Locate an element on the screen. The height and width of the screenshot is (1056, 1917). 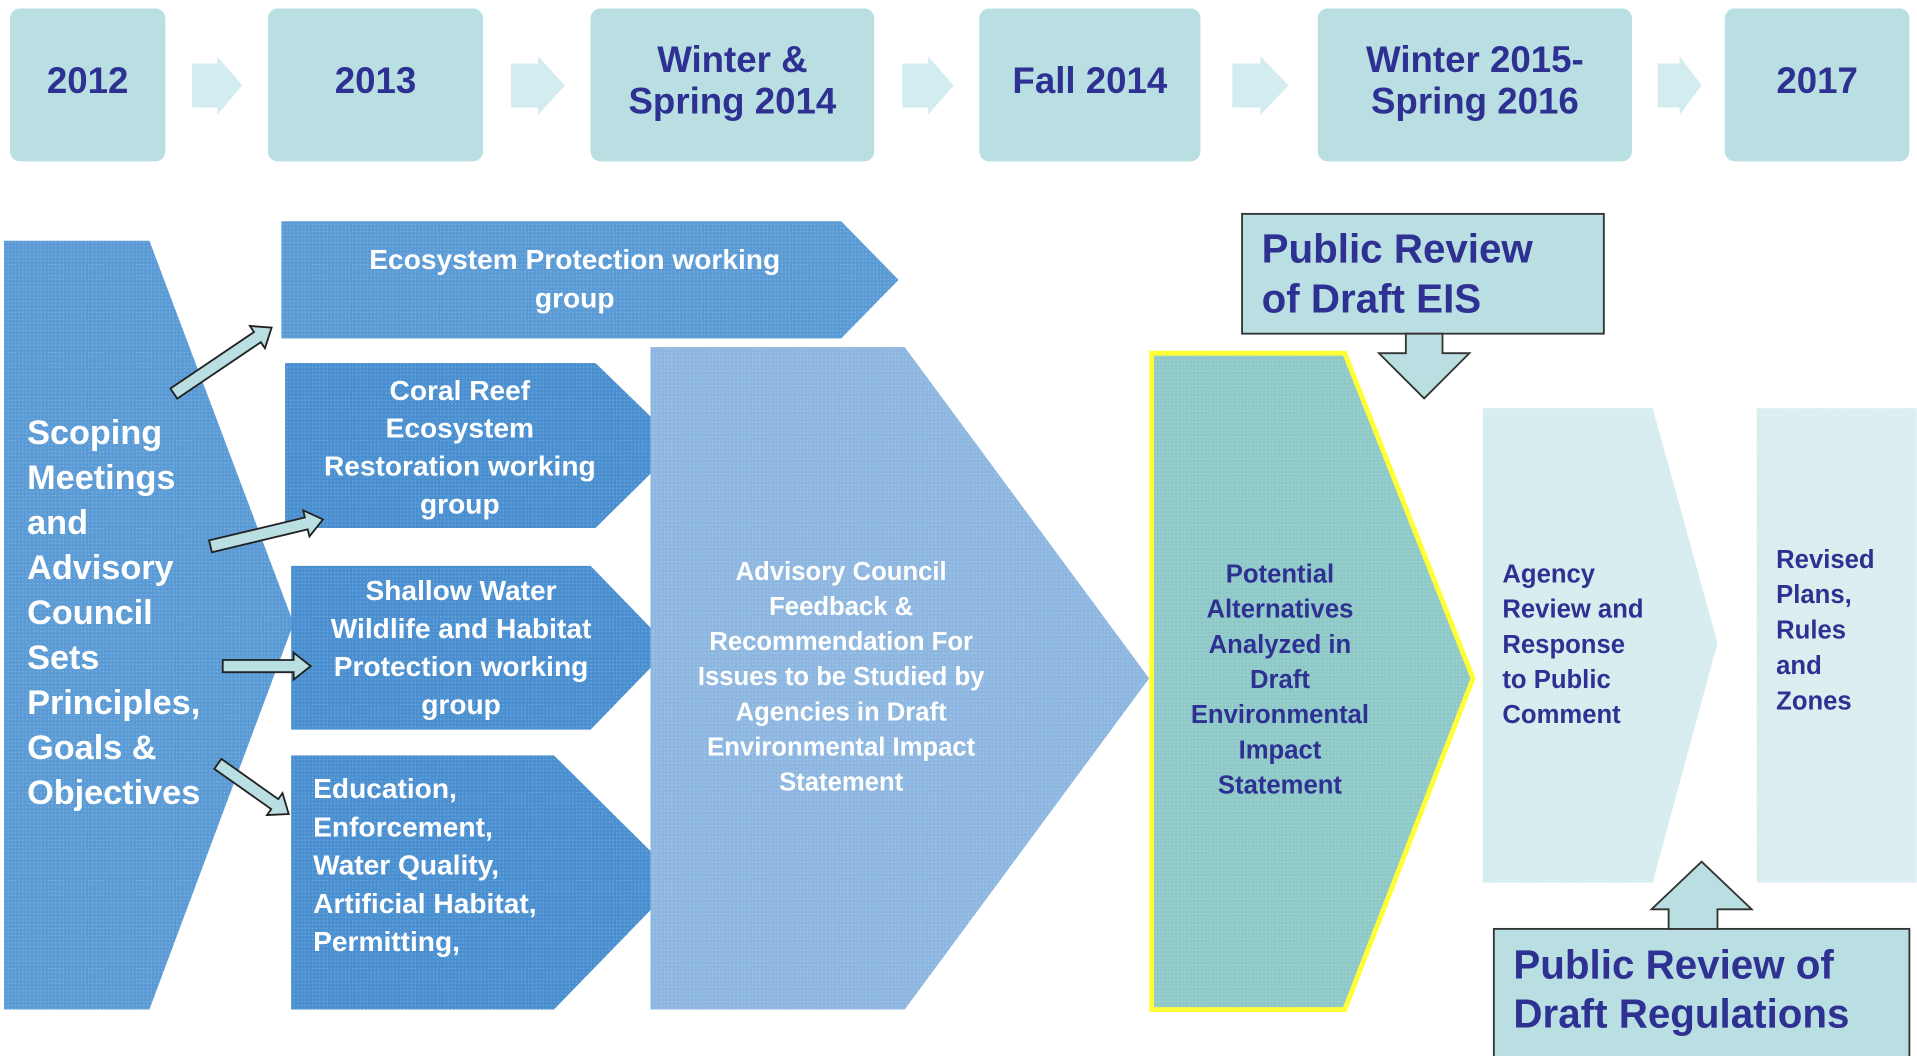
draft-eis-label: Statement is located at coordinates (1280, 786).